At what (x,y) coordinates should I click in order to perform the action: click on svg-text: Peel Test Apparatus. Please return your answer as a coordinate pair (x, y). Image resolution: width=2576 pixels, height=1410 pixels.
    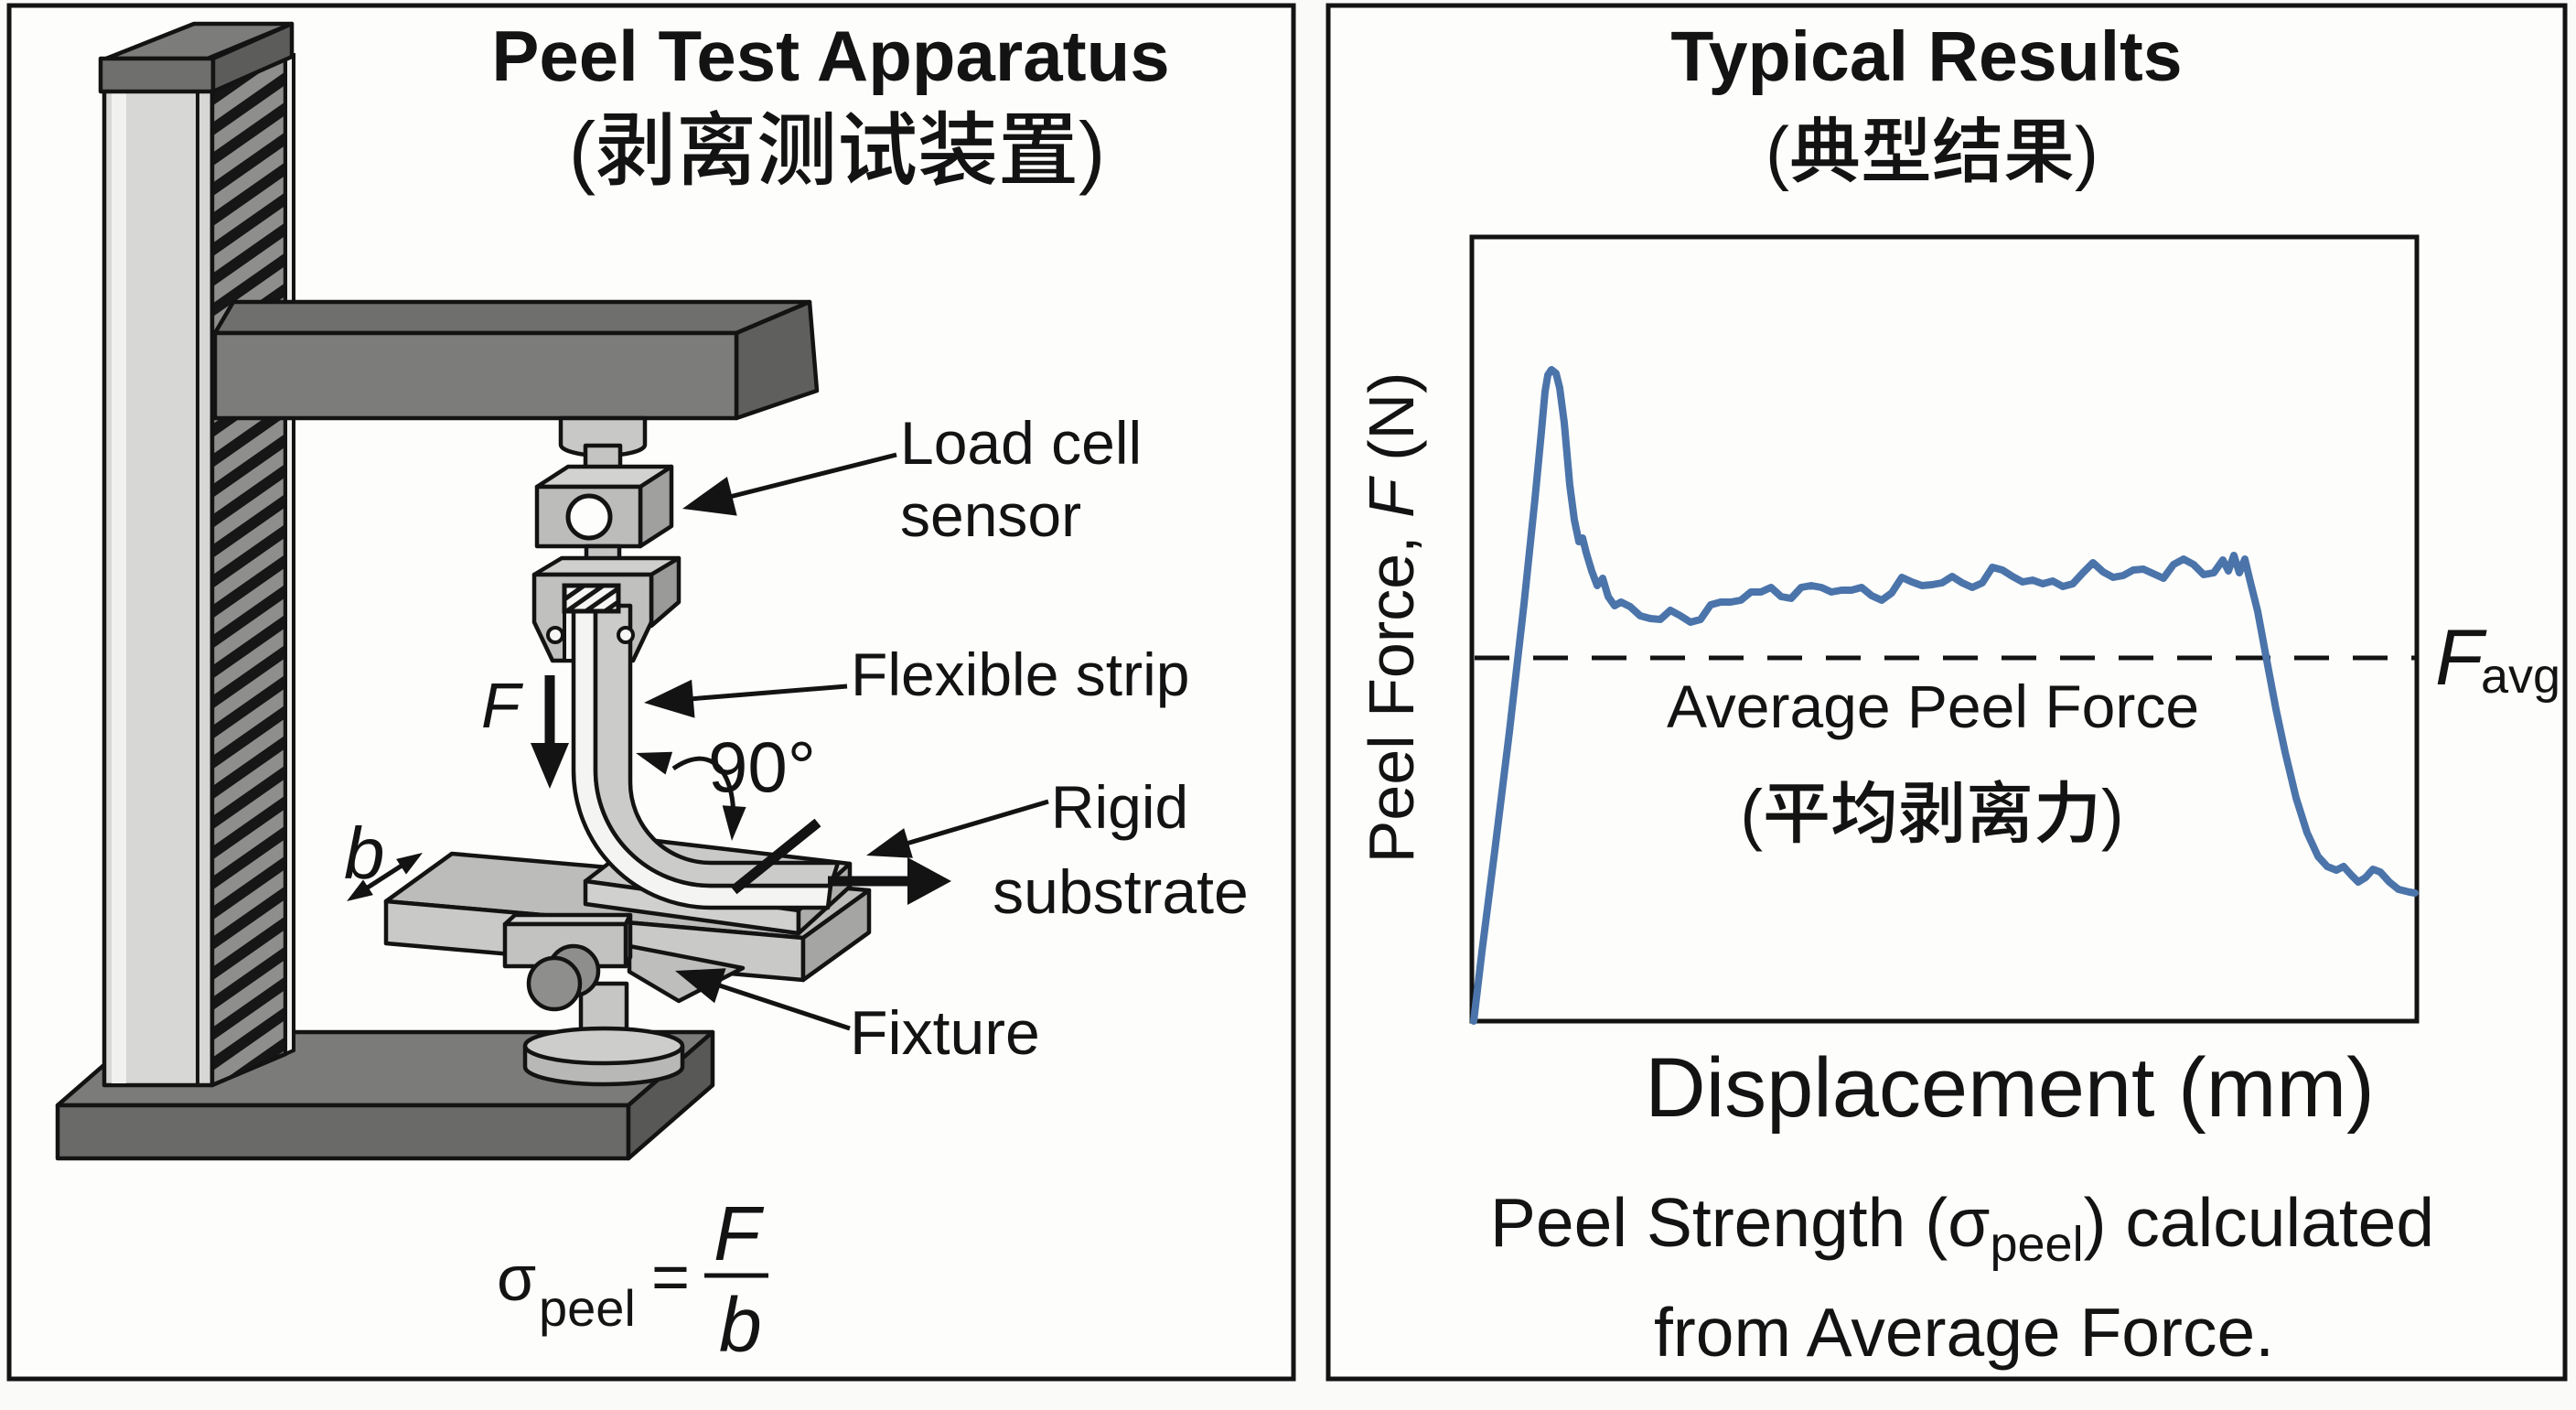
    Looking at the image, I should click on (830, 56).